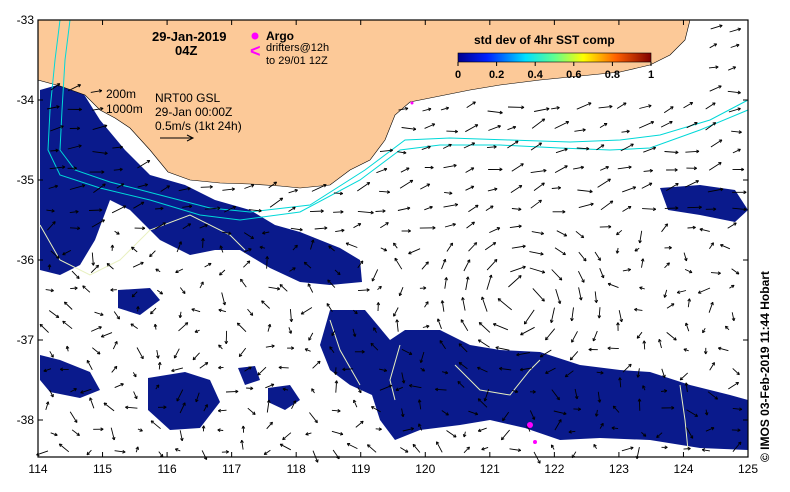 The width and height of the screenshot is (790, 492). What do you see at coordinates (102, 469) in the screenshot?
I see `x-tick-label: 115` at bounding box center [102, 469].